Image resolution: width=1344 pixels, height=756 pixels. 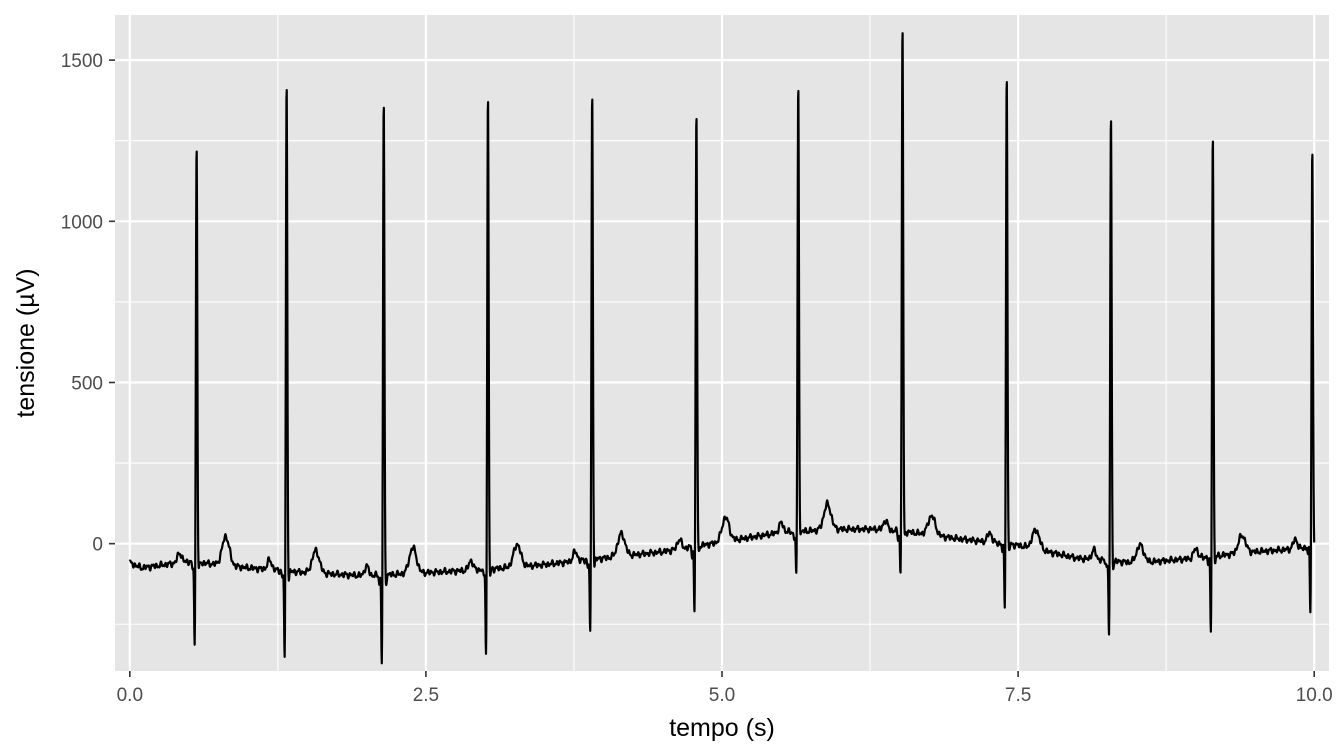 I want to click on x-axis-title: tempo (s), so click(x=722, y=728).